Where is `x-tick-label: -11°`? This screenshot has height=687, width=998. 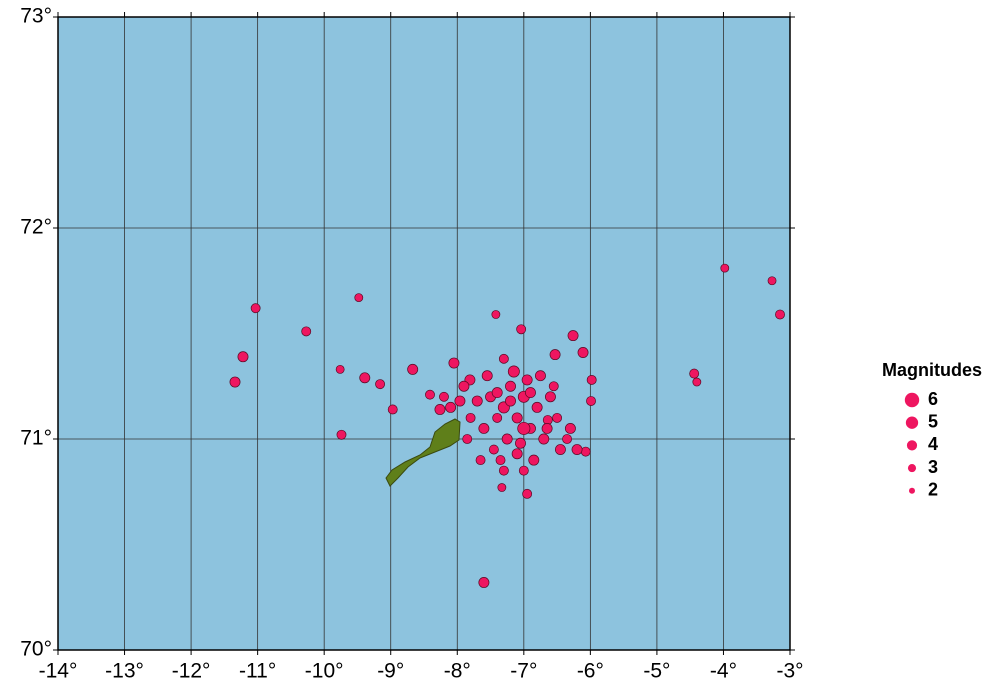
x-tick-label: -11° is located at coordinates (257, 671).